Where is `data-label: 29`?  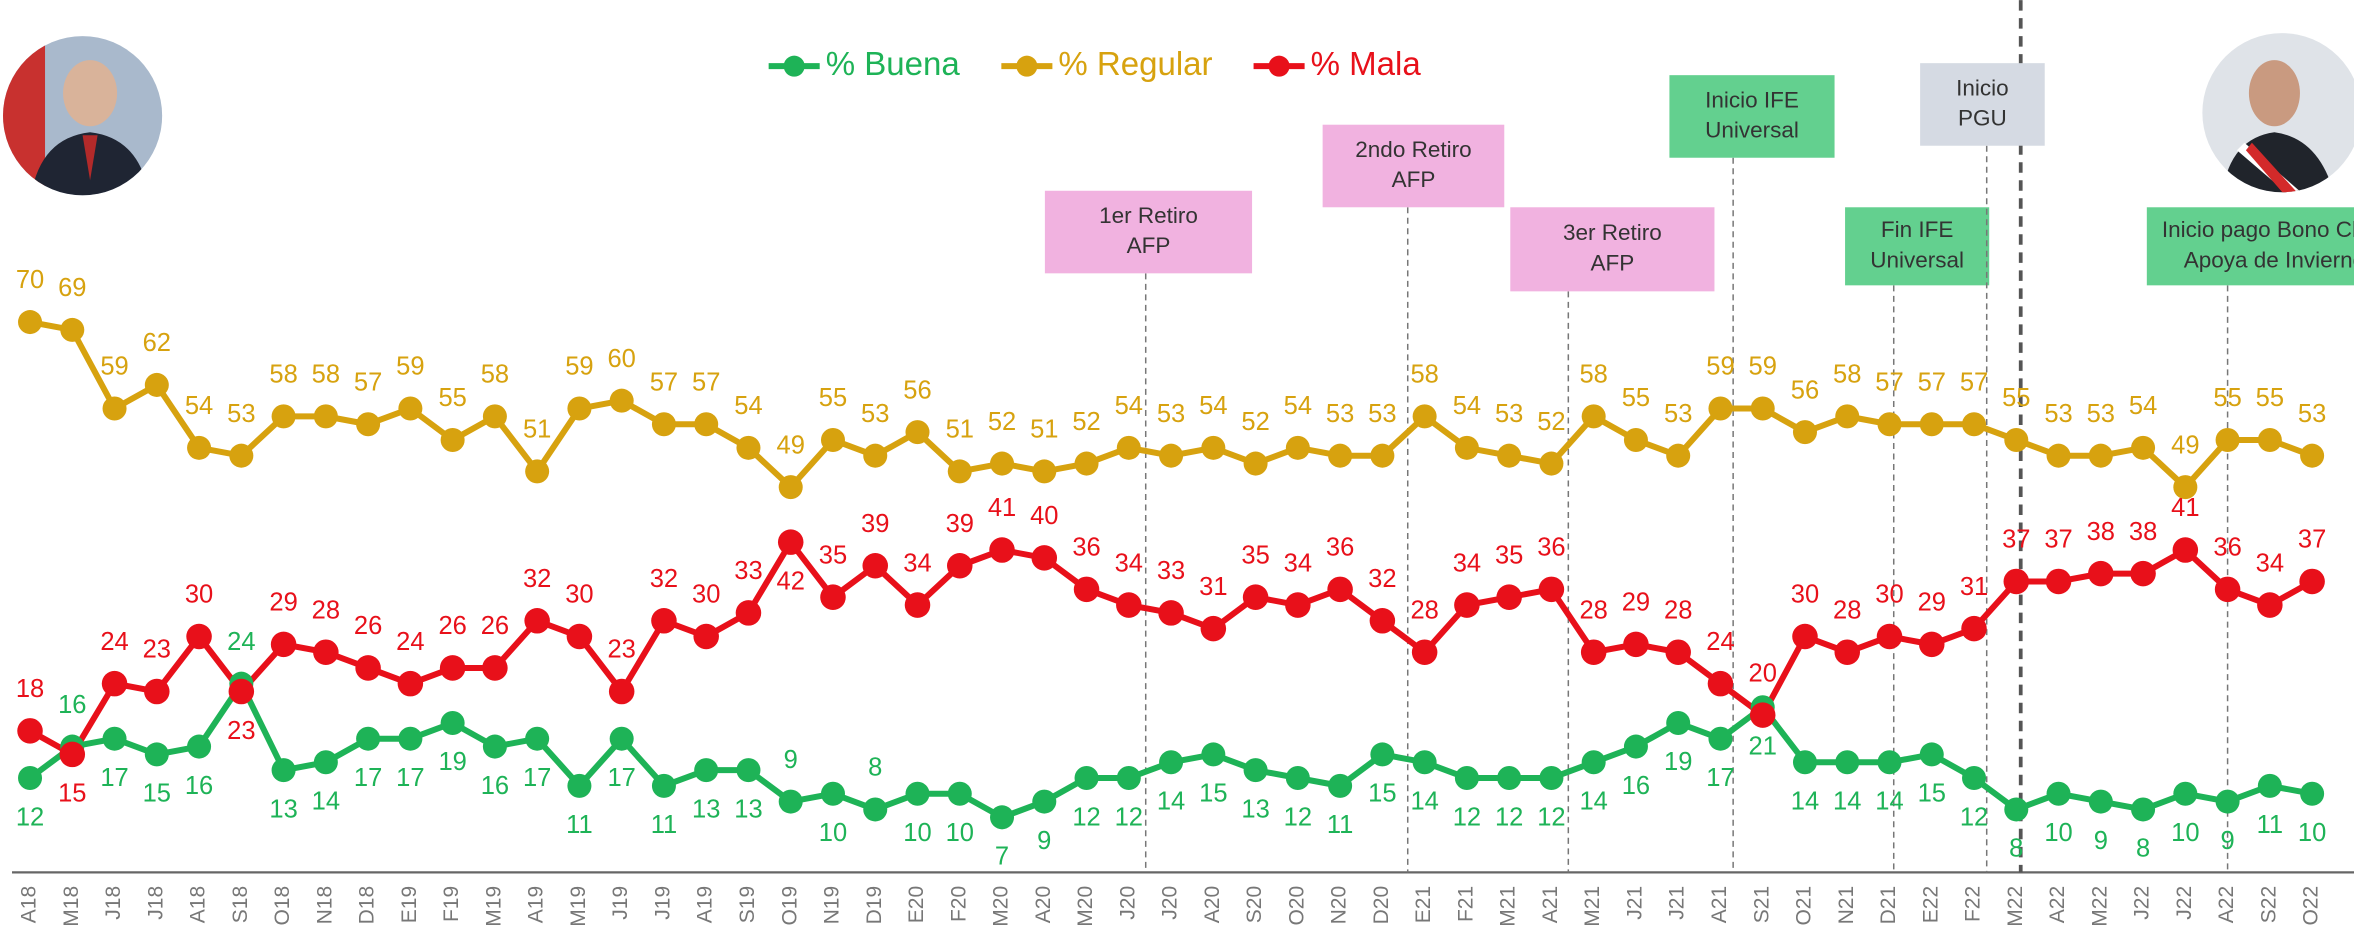
data-label: 29 is located at coordinates (1932, 603).